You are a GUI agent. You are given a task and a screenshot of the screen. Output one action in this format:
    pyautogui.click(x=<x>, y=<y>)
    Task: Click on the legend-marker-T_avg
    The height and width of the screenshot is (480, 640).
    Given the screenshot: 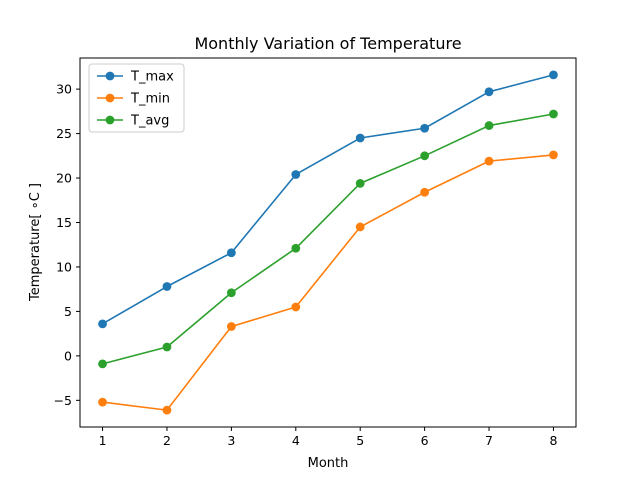 What is the action you would take?
    pyautogui.click(x=110, y=120)
    